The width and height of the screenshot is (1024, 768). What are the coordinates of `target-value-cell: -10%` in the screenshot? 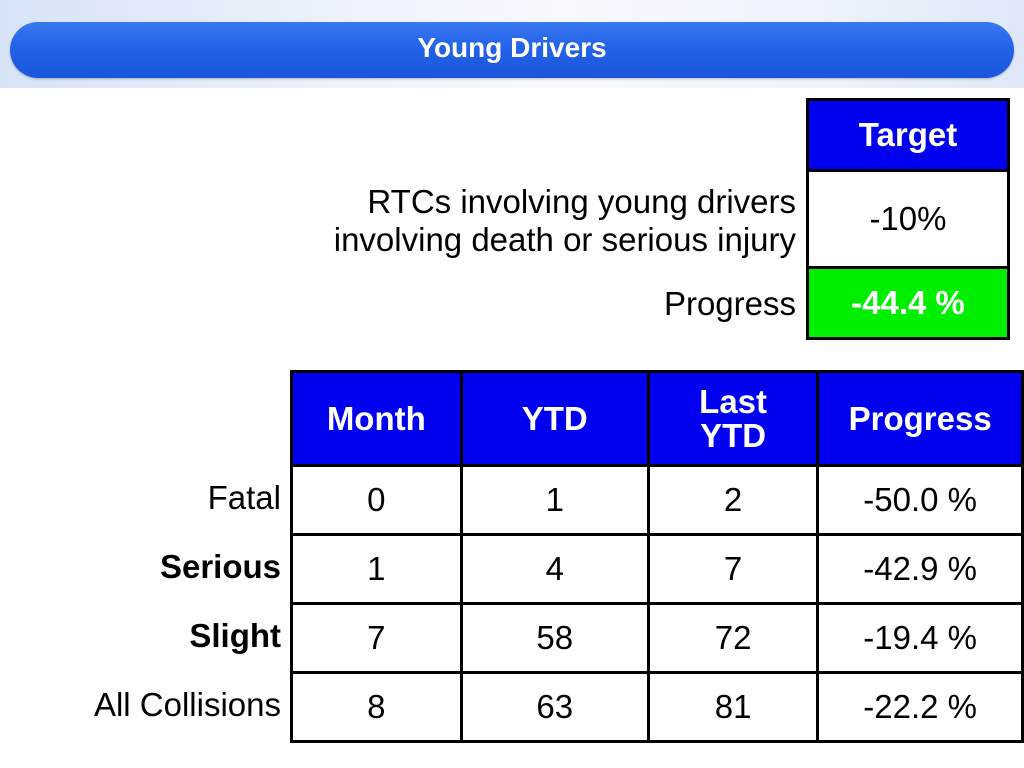 It's located at (908, 219).